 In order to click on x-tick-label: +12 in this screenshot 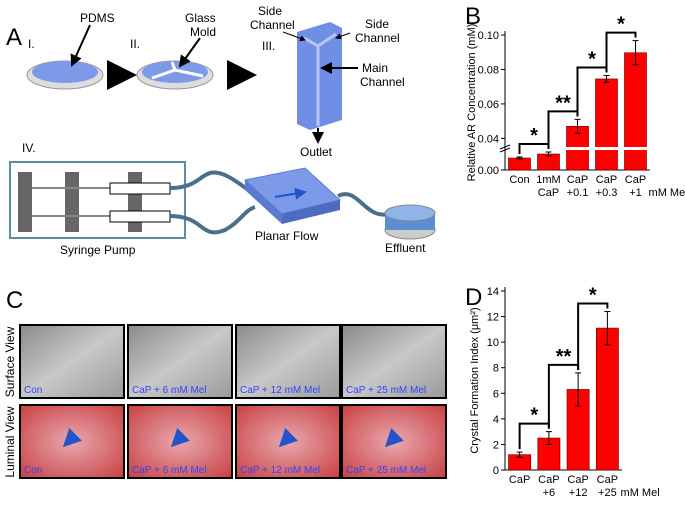, I will do `click(578, 493)`.